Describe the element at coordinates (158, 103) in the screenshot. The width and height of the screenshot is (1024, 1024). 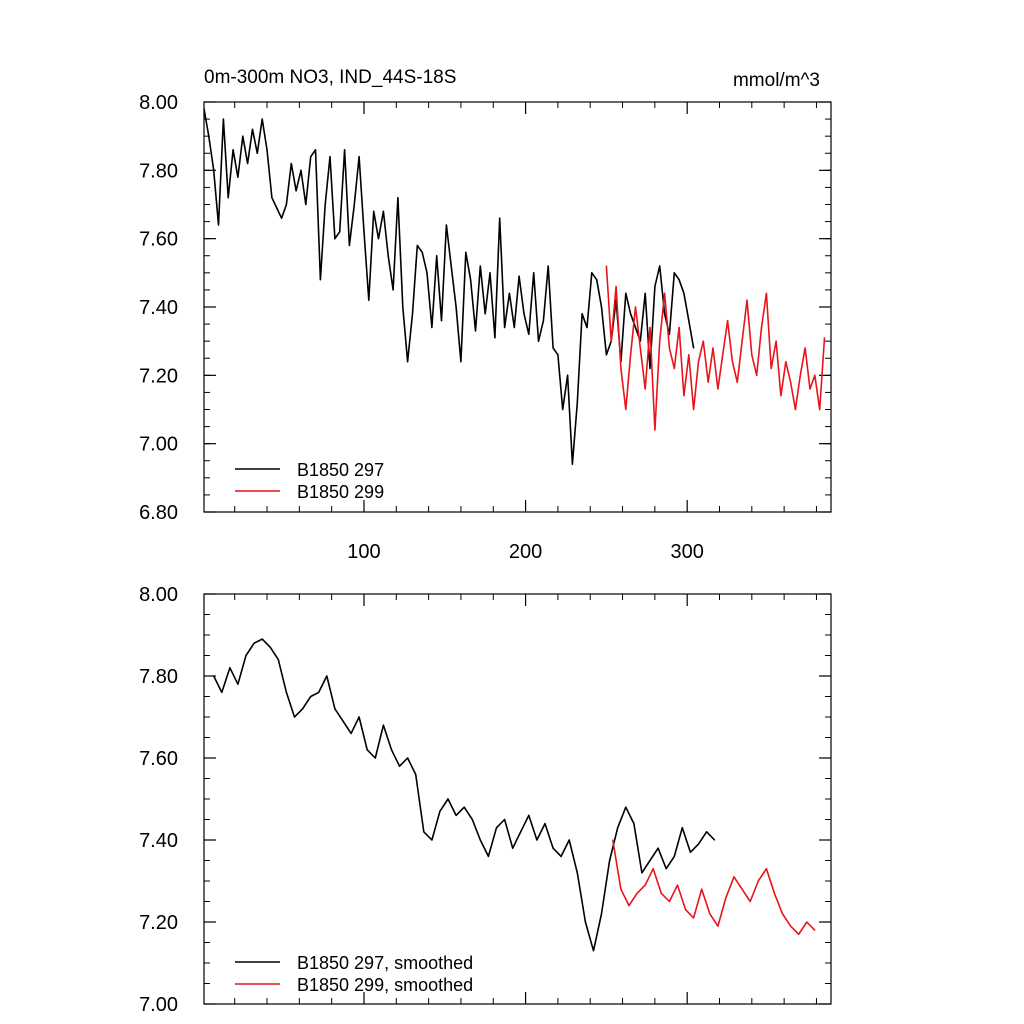
I see `top-y-tick-label: 8.00` at that location.